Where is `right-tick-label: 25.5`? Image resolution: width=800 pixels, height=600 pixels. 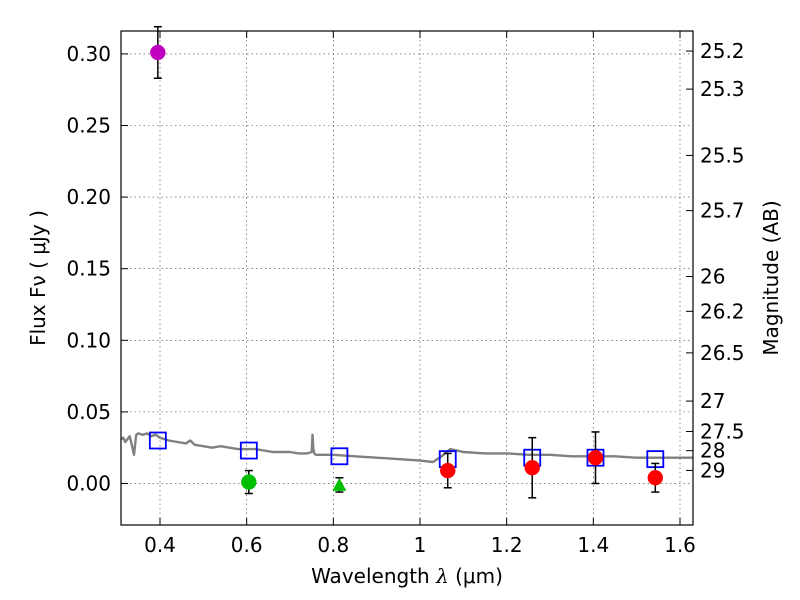
right-tick-label: 25.5 is located at coordinates (722, 155).